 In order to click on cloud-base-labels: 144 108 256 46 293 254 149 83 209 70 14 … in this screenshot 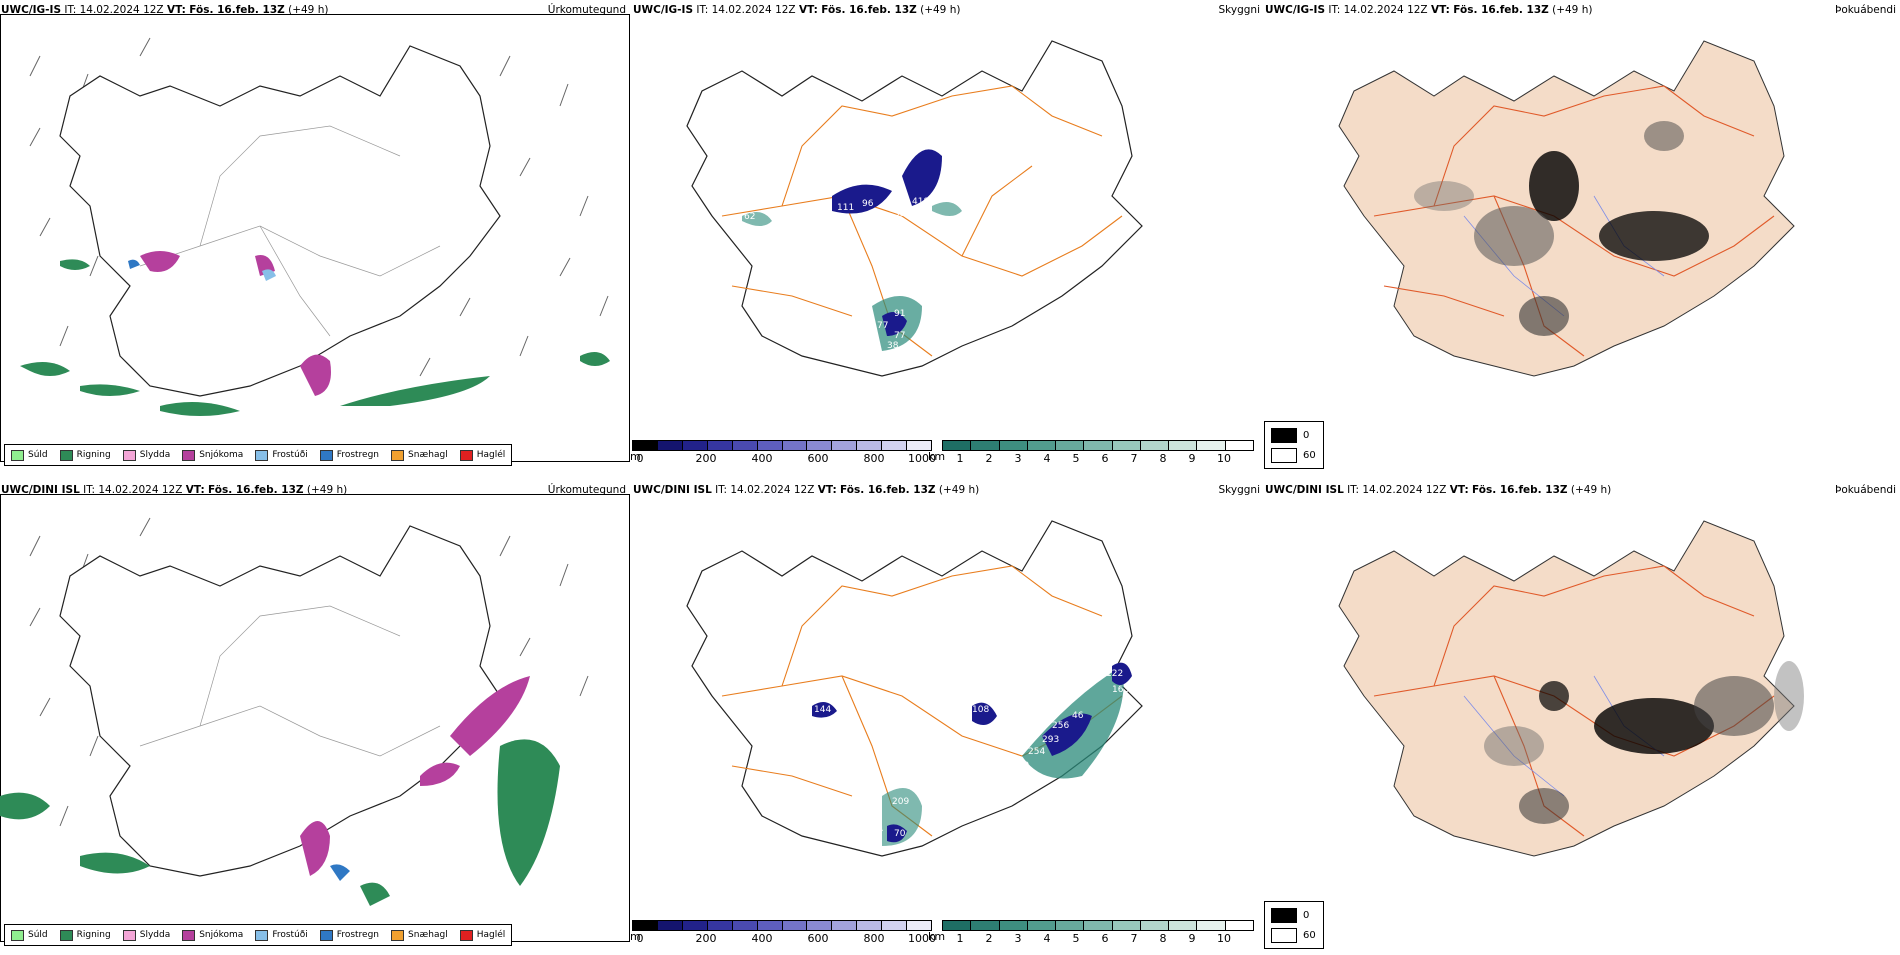, I will do `click(971, 754)`.